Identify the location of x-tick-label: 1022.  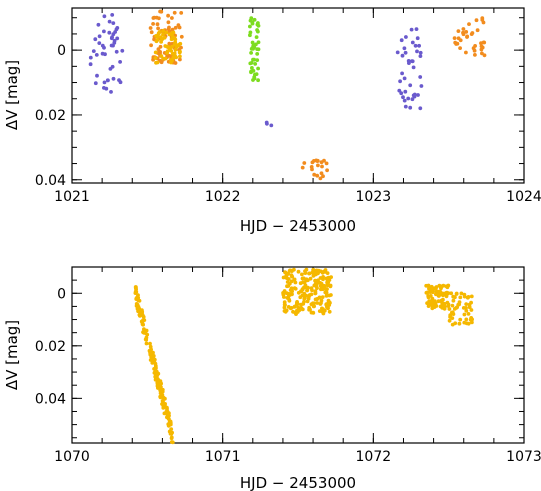
(223, 197).